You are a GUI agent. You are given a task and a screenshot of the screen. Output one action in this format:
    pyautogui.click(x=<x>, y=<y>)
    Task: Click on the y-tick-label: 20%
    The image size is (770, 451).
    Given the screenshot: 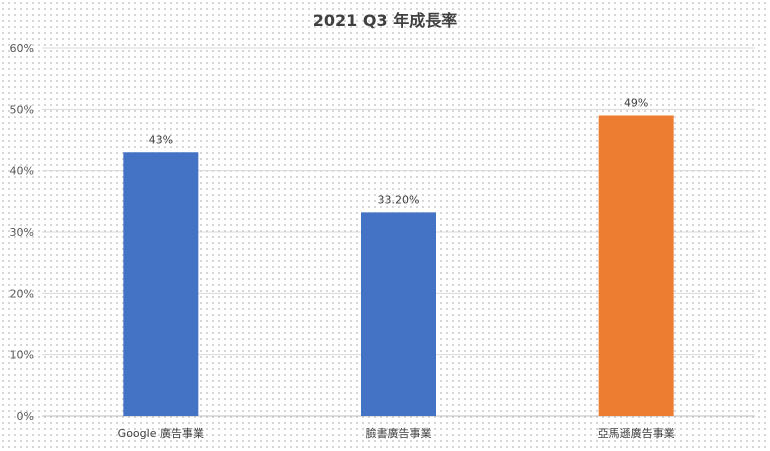 What is the action you would take?
    pyautogui.click(x=22, y=293)
    